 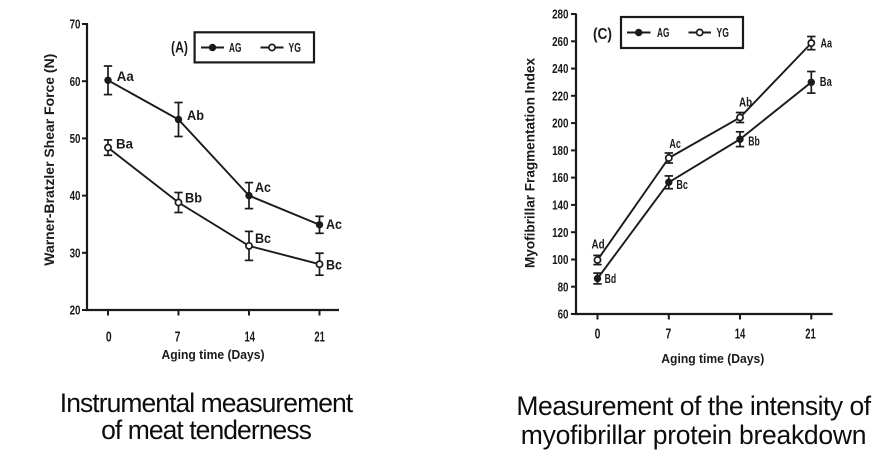 What do you see at coordinates (530, 163) in the screenshot?
I see `svg-text:Myofibrillar Fragmentation Ind: Myofibrillar Fragmentation Index` at bounding box center [530, 163].